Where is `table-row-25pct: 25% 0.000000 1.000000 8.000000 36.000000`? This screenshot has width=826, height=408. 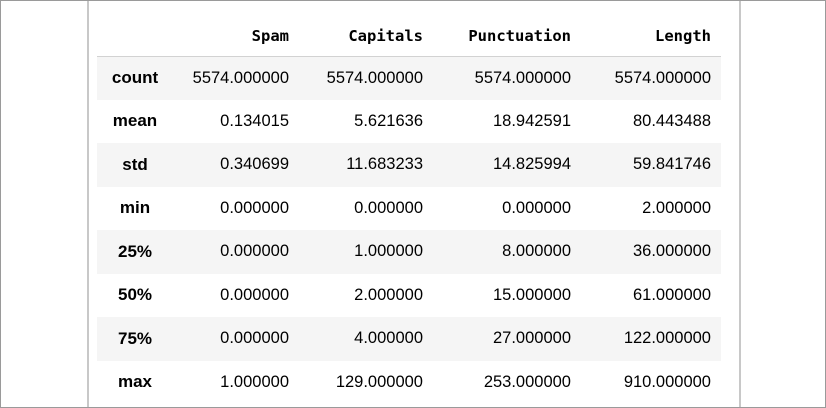
table-row-25pct: 25% 0.000000 1.000000 8.000000 36.000000 is located at coordinates (409, 252).